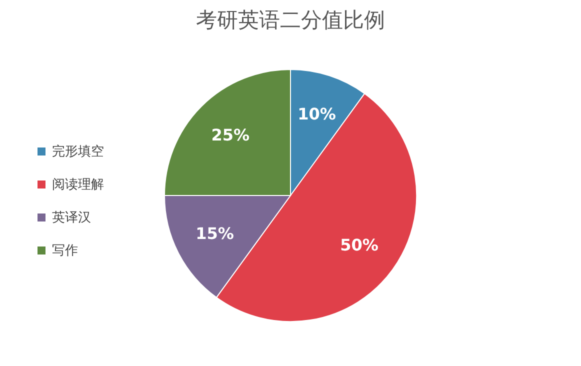  Describe the element at coordinates (230, 134) in the screenshot. I see `data-label: 25%` at that location.